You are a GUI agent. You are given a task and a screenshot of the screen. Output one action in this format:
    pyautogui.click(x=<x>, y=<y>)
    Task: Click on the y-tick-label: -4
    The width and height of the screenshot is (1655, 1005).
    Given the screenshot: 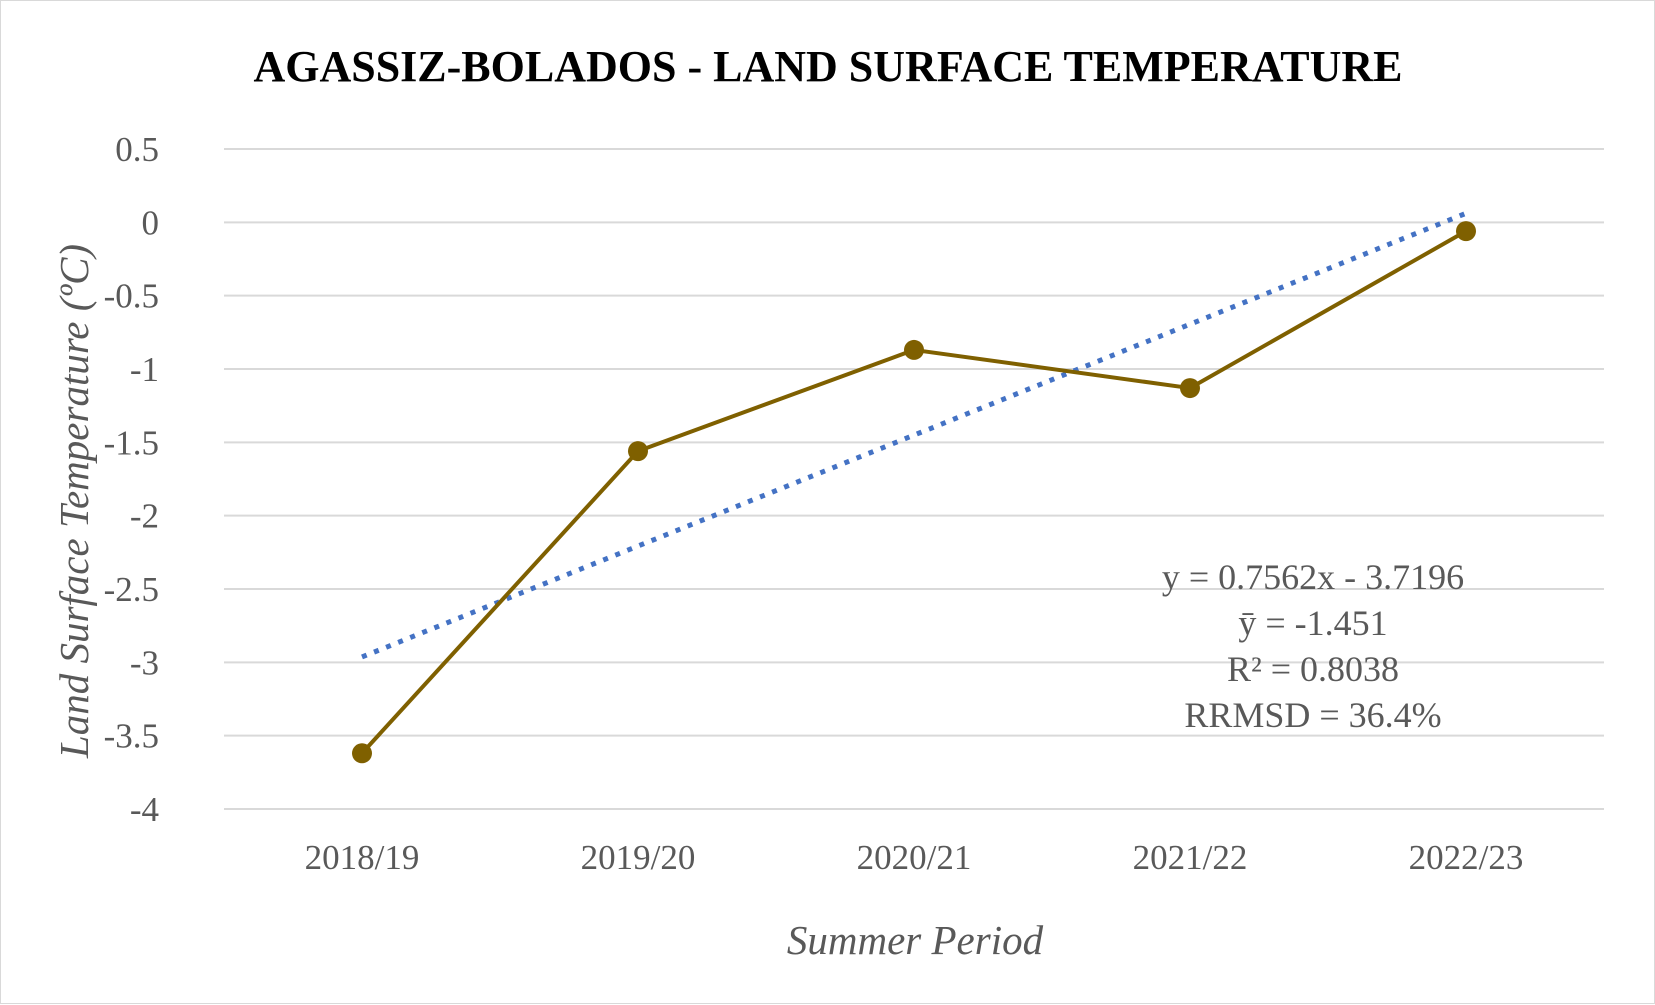 What is the action you would take?
    pyautogui.click(x=144, y=809)
    